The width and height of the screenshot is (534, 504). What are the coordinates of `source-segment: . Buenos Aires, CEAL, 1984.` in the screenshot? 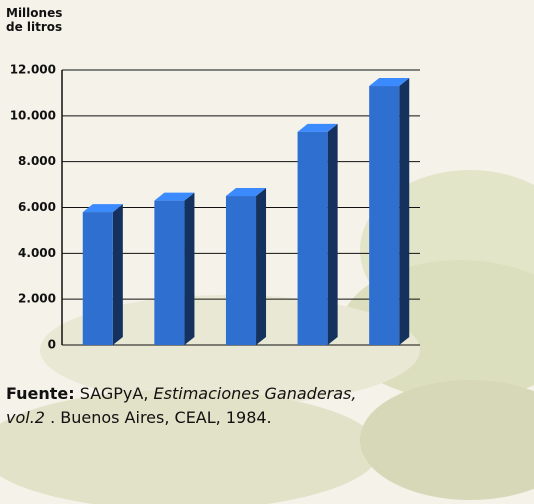 It's located at (161, 417).